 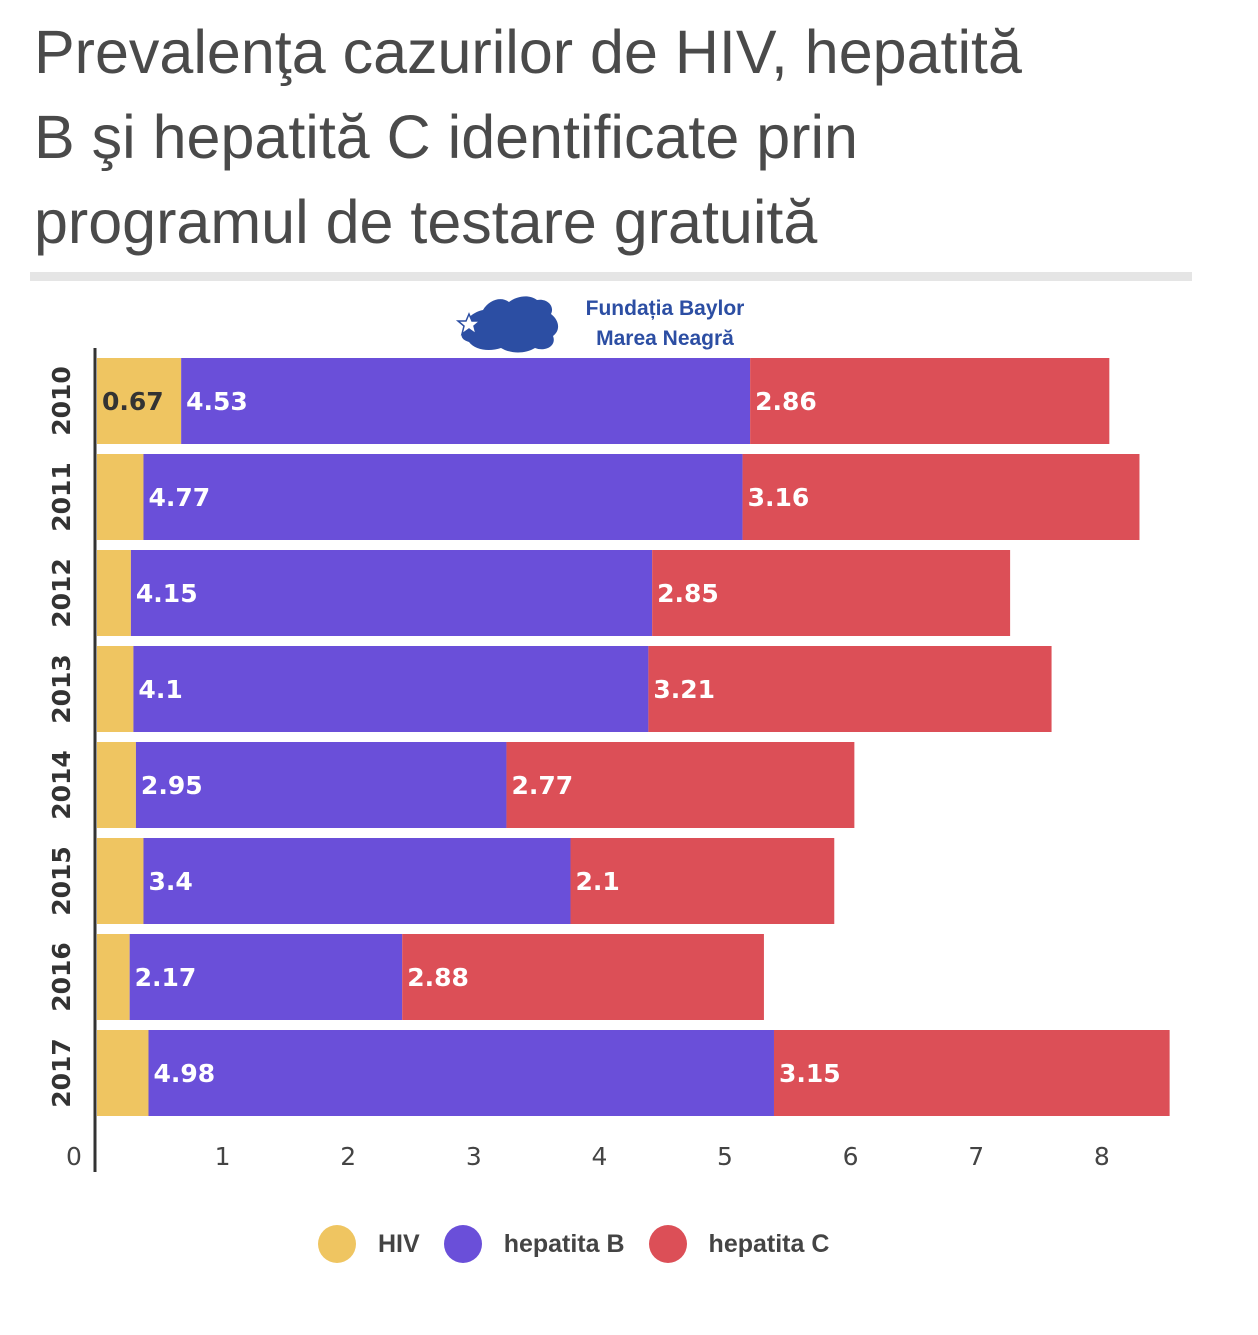 I want to click on legend-label-hiv: HIV, so click(x=399, y=1243).